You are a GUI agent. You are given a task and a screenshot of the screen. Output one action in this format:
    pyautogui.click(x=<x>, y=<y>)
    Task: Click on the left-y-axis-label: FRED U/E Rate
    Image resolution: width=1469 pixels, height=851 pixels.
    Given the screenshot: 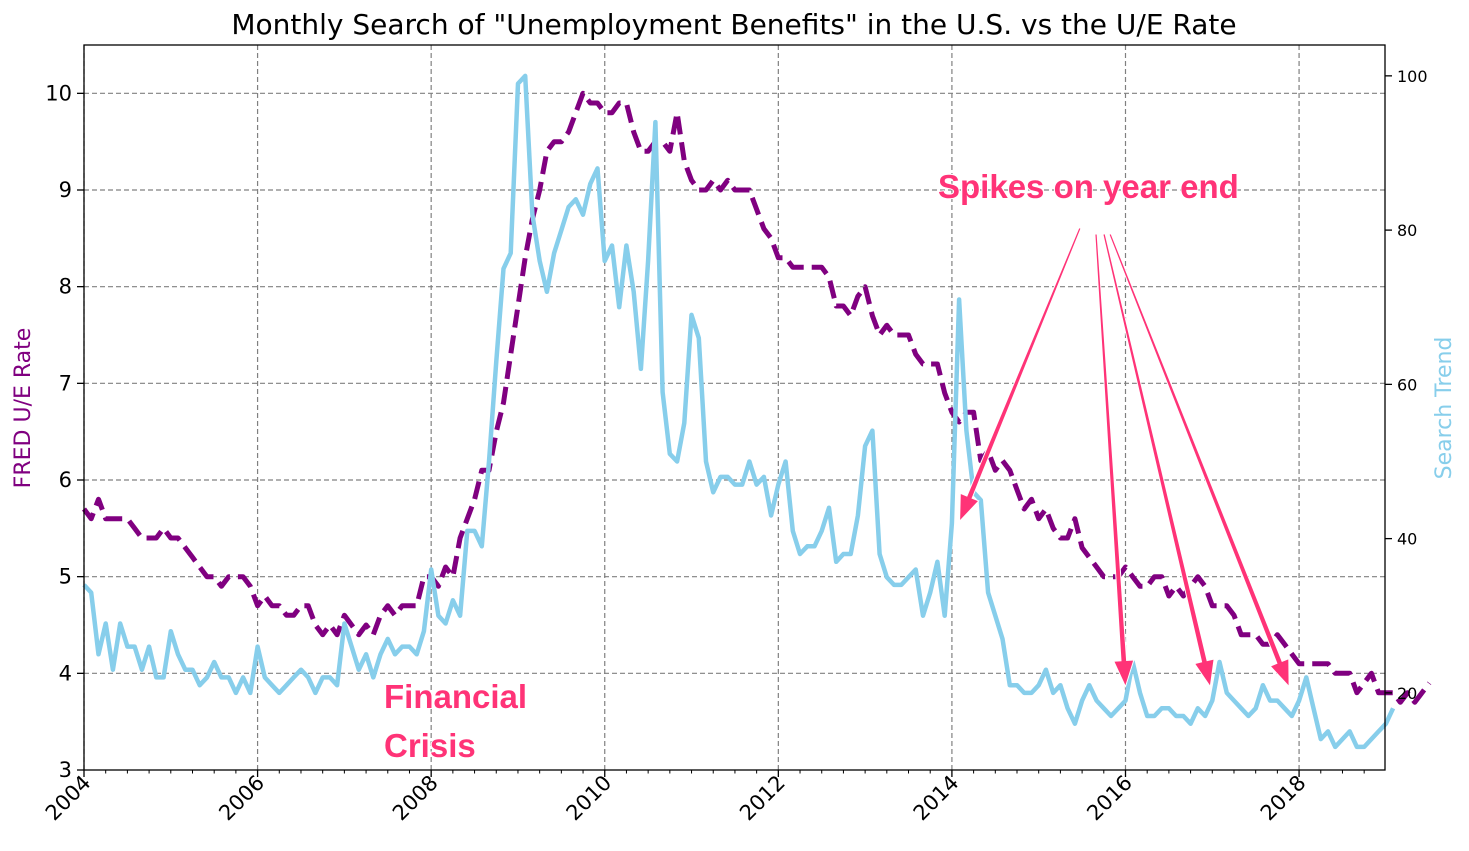 What is the action you would take?
    pyautogui.click(x=23, y=408)
    